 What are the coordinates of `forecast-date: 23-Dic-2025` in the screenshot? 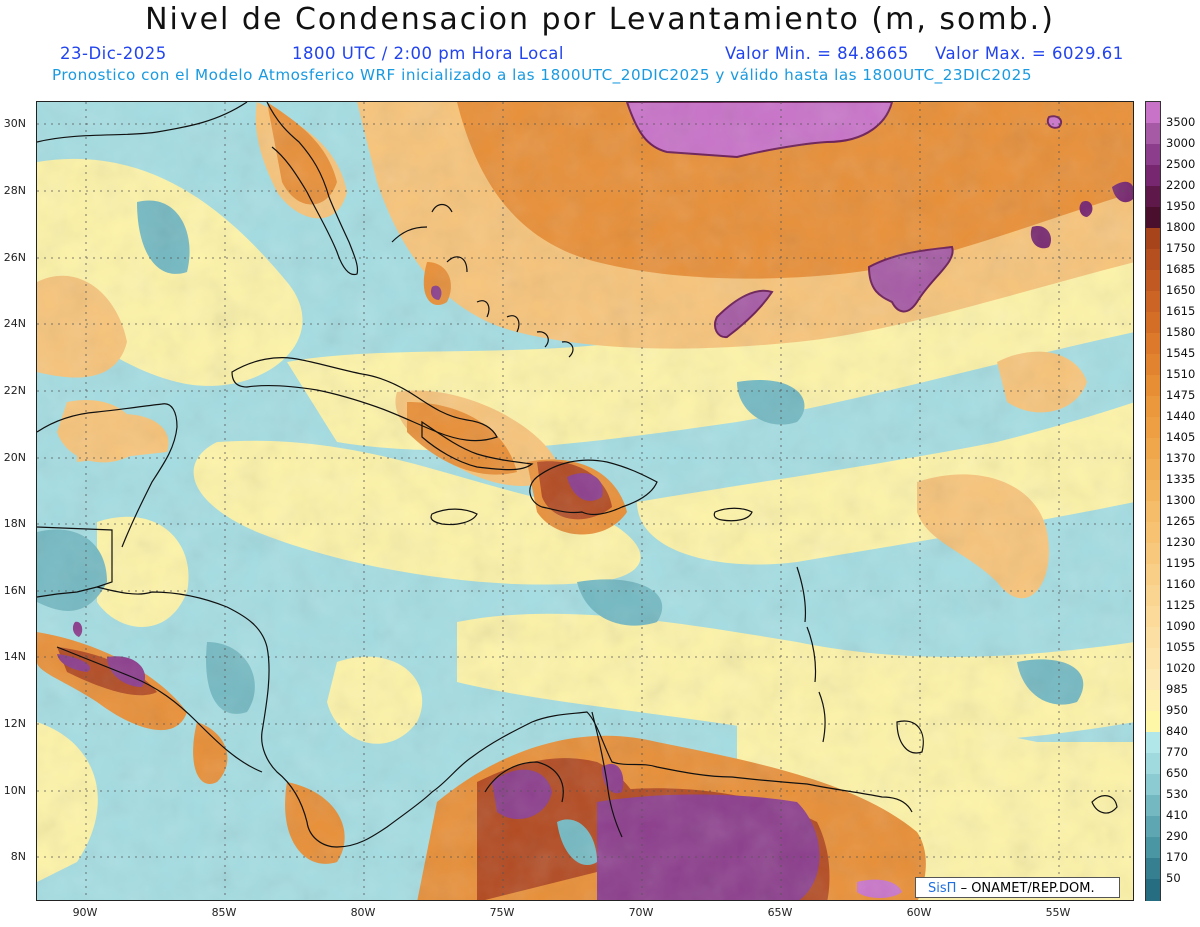 It's located at (113, 53).